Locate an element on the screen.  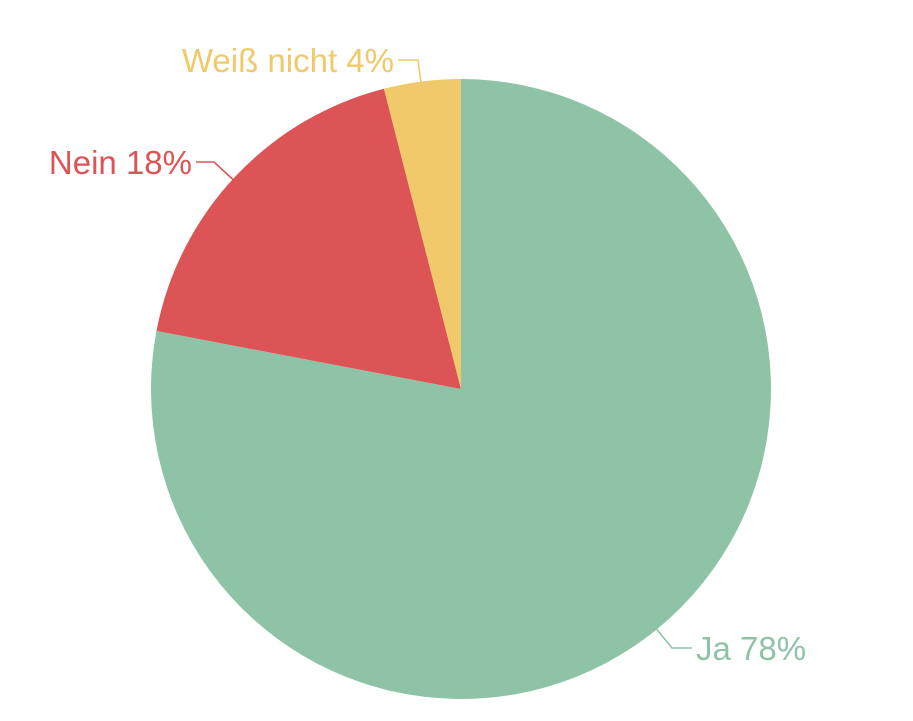
leader-line-nein is located at coordinates (215, 171).